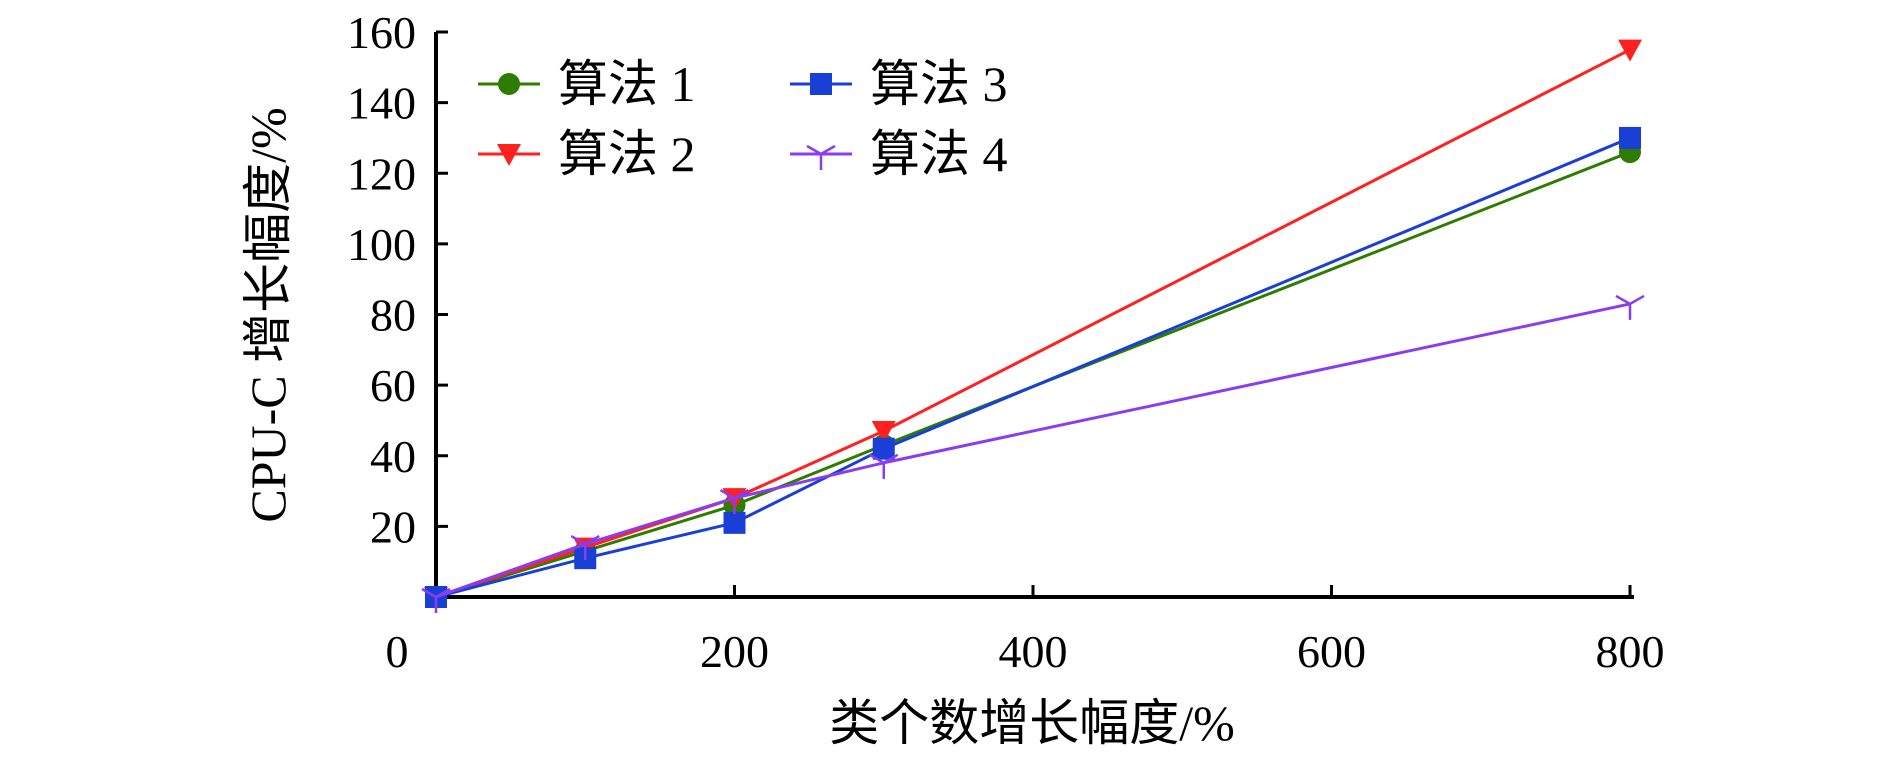 The image size is (1890, 761). I want to click on y-tick-label: 120, so click(381, 173).